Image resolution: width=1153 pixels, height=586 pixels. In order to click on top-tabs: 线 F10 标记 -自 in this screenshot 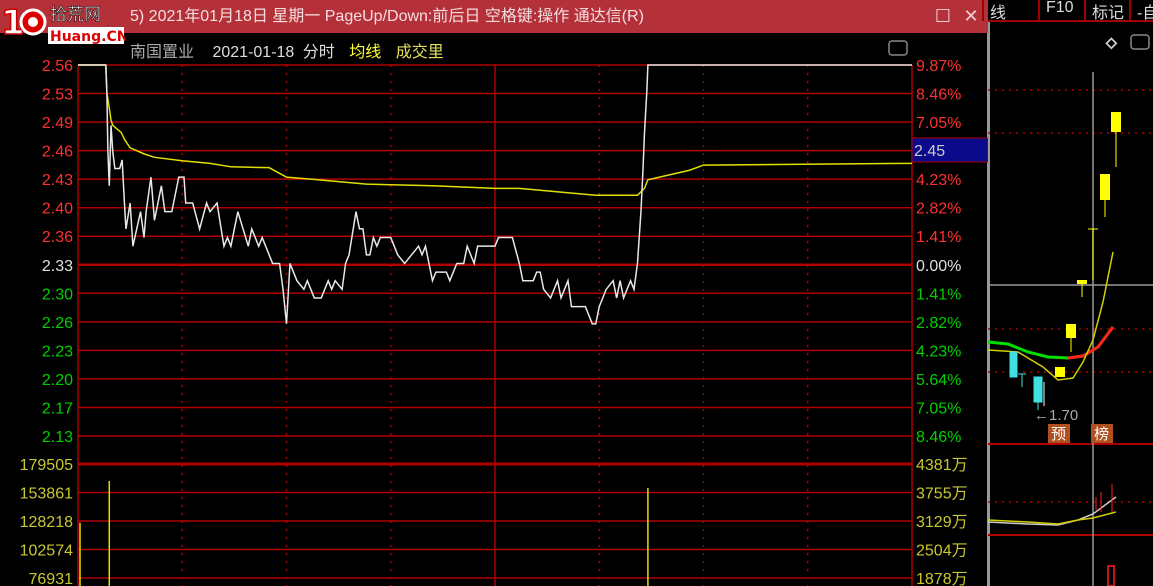, I will do `click(1067, 11)`.